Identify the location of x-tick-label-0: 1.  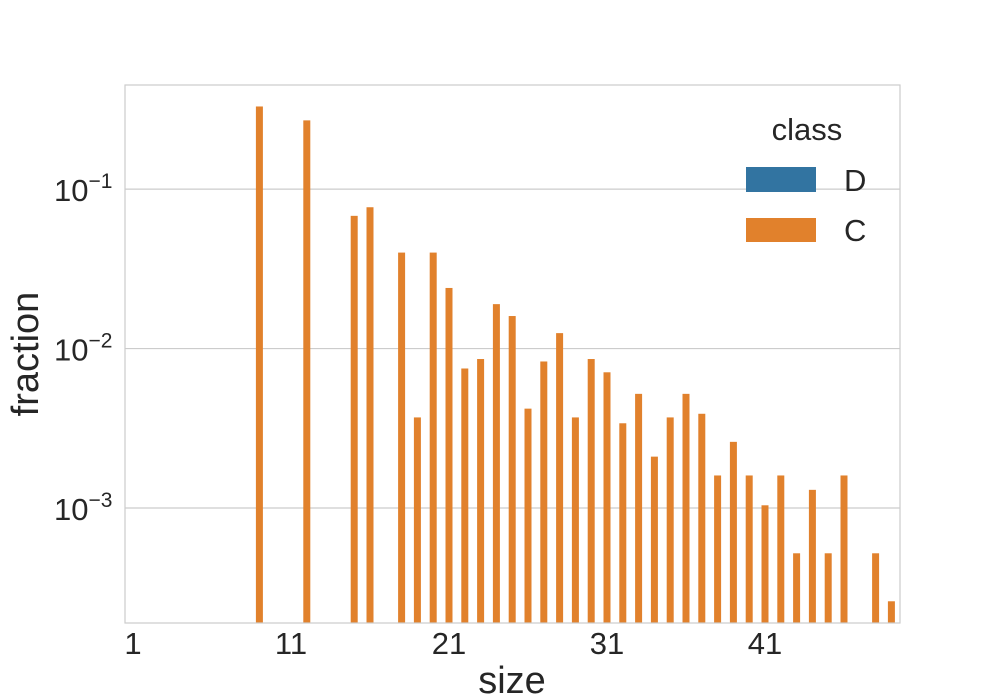
(132, 643).